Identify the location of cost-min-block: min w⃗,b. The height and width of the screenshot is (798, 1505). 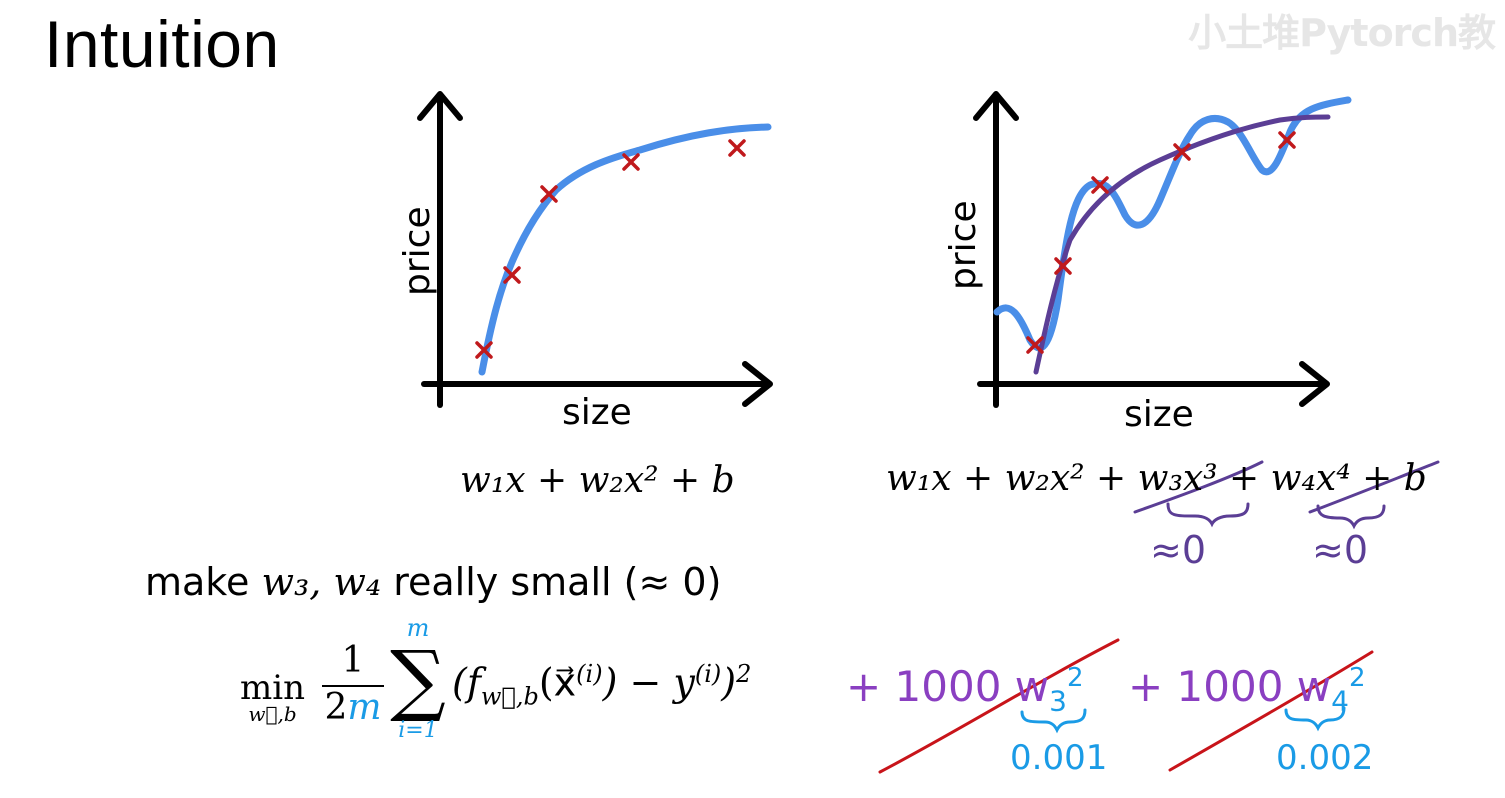
(272, 697).